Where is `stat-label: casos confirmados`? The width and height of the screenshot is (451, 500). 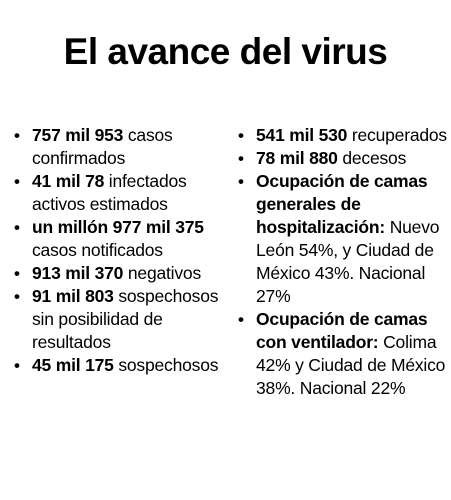
stat-label: casos confirmados is located at coordinates (102, 146).